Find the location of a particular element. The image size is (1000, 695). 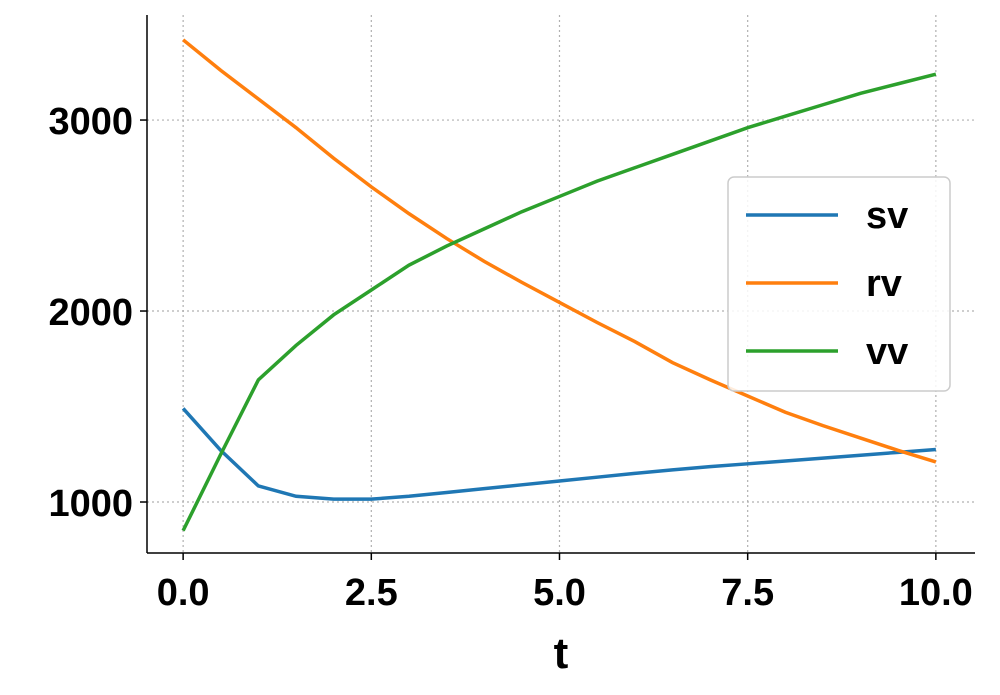

y-tick-label: 3000 is located at coordinates (90, 122).